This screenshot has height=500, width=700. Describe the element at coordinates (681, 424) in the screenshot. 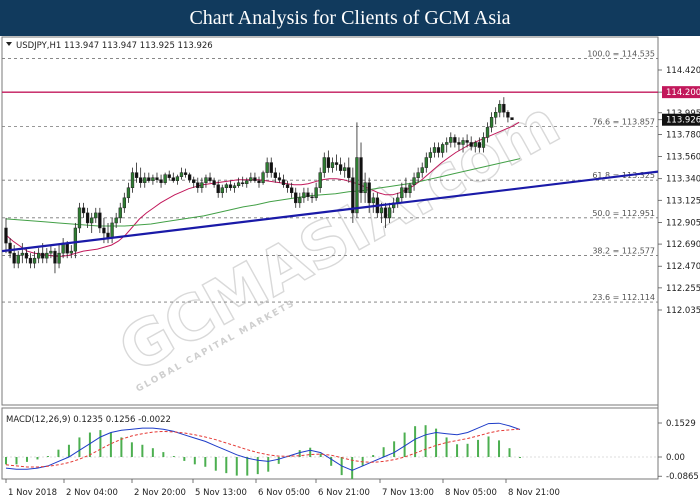

I see `macd-tick-label: 0.1529` at that location.